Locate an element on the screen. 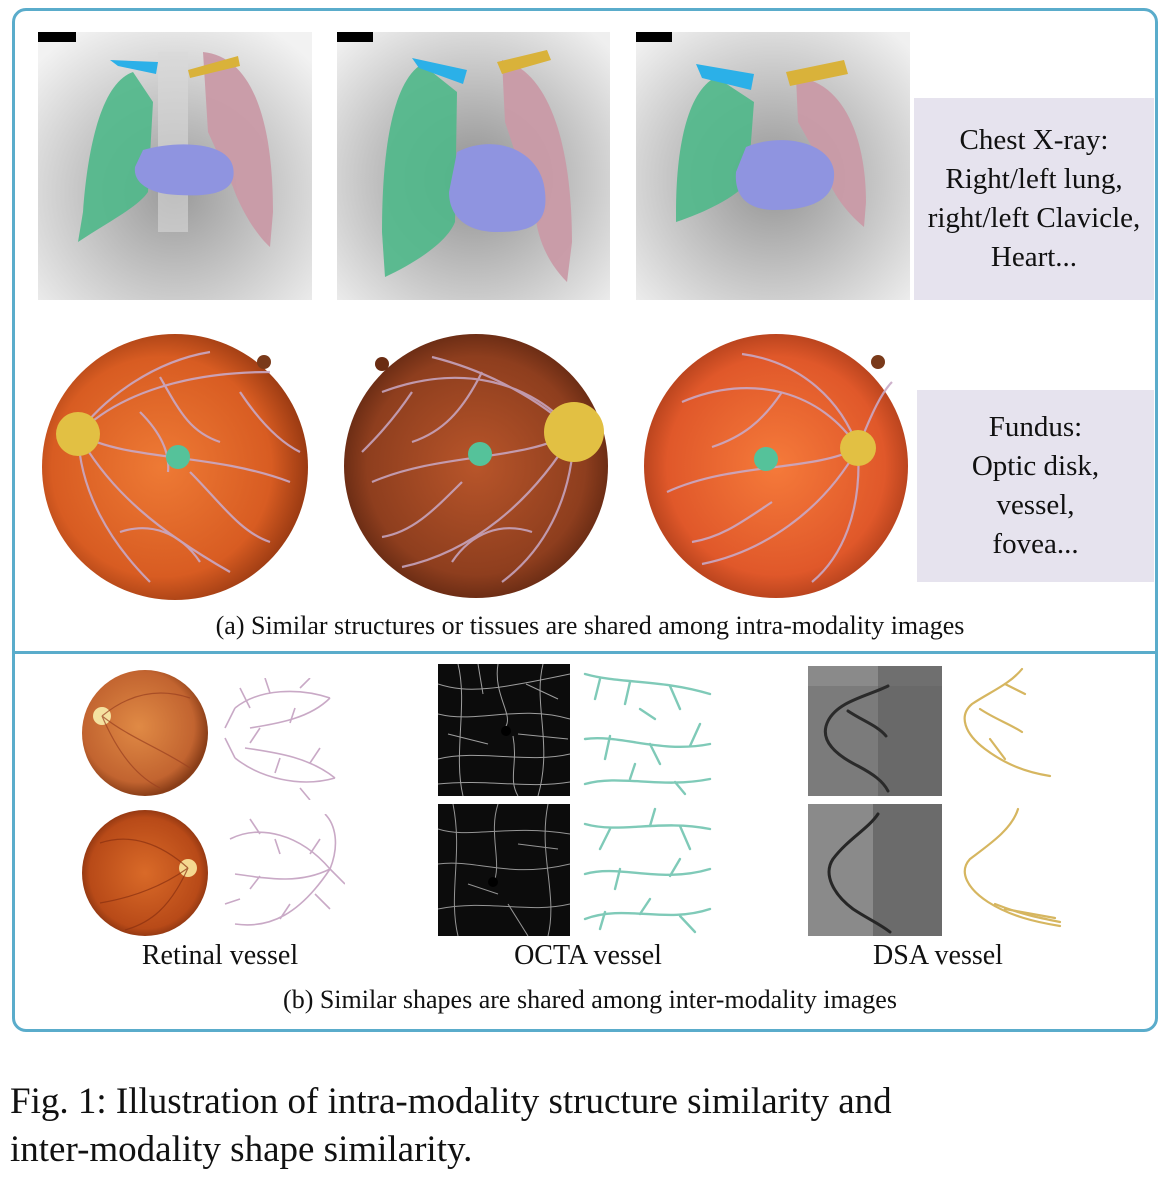  fundus-label-line-2: Optic disk, is located at coordinates (1035, 466).